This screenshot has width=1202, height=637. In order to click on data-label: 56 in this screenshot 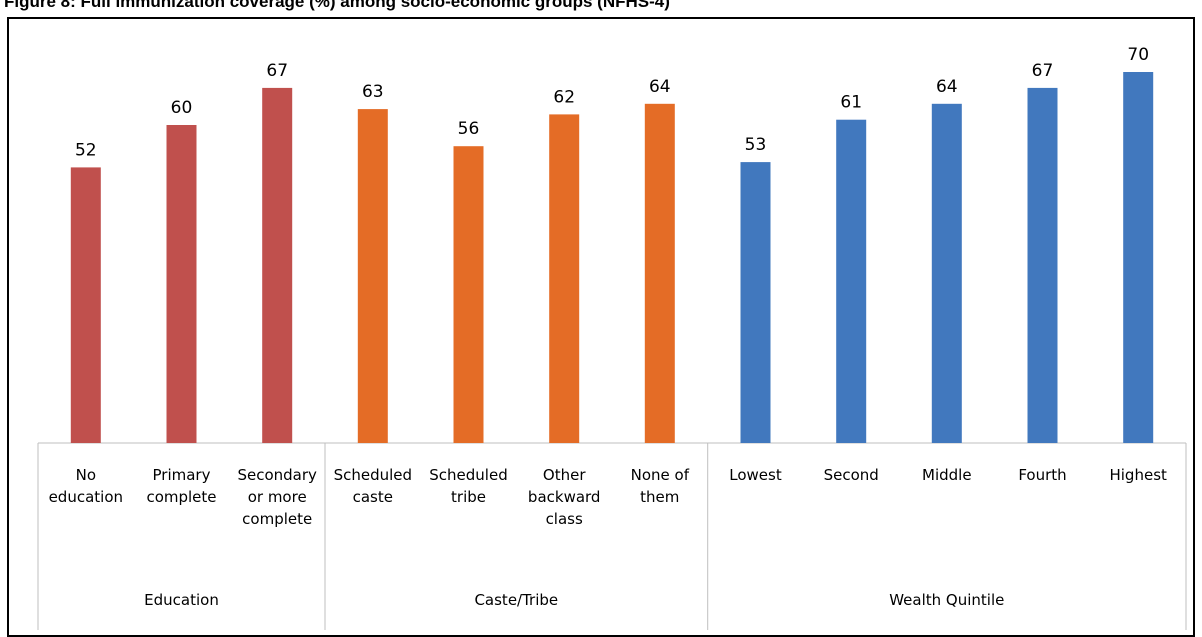, I will do `click(469, 129)`.